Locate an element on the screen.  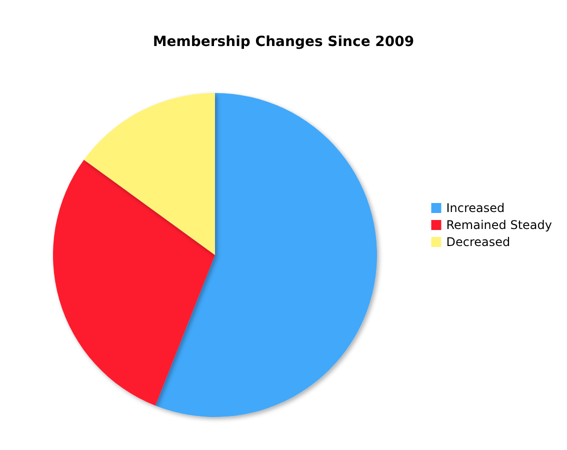
legend-label: Decreased is located at coordinates (478, 242).